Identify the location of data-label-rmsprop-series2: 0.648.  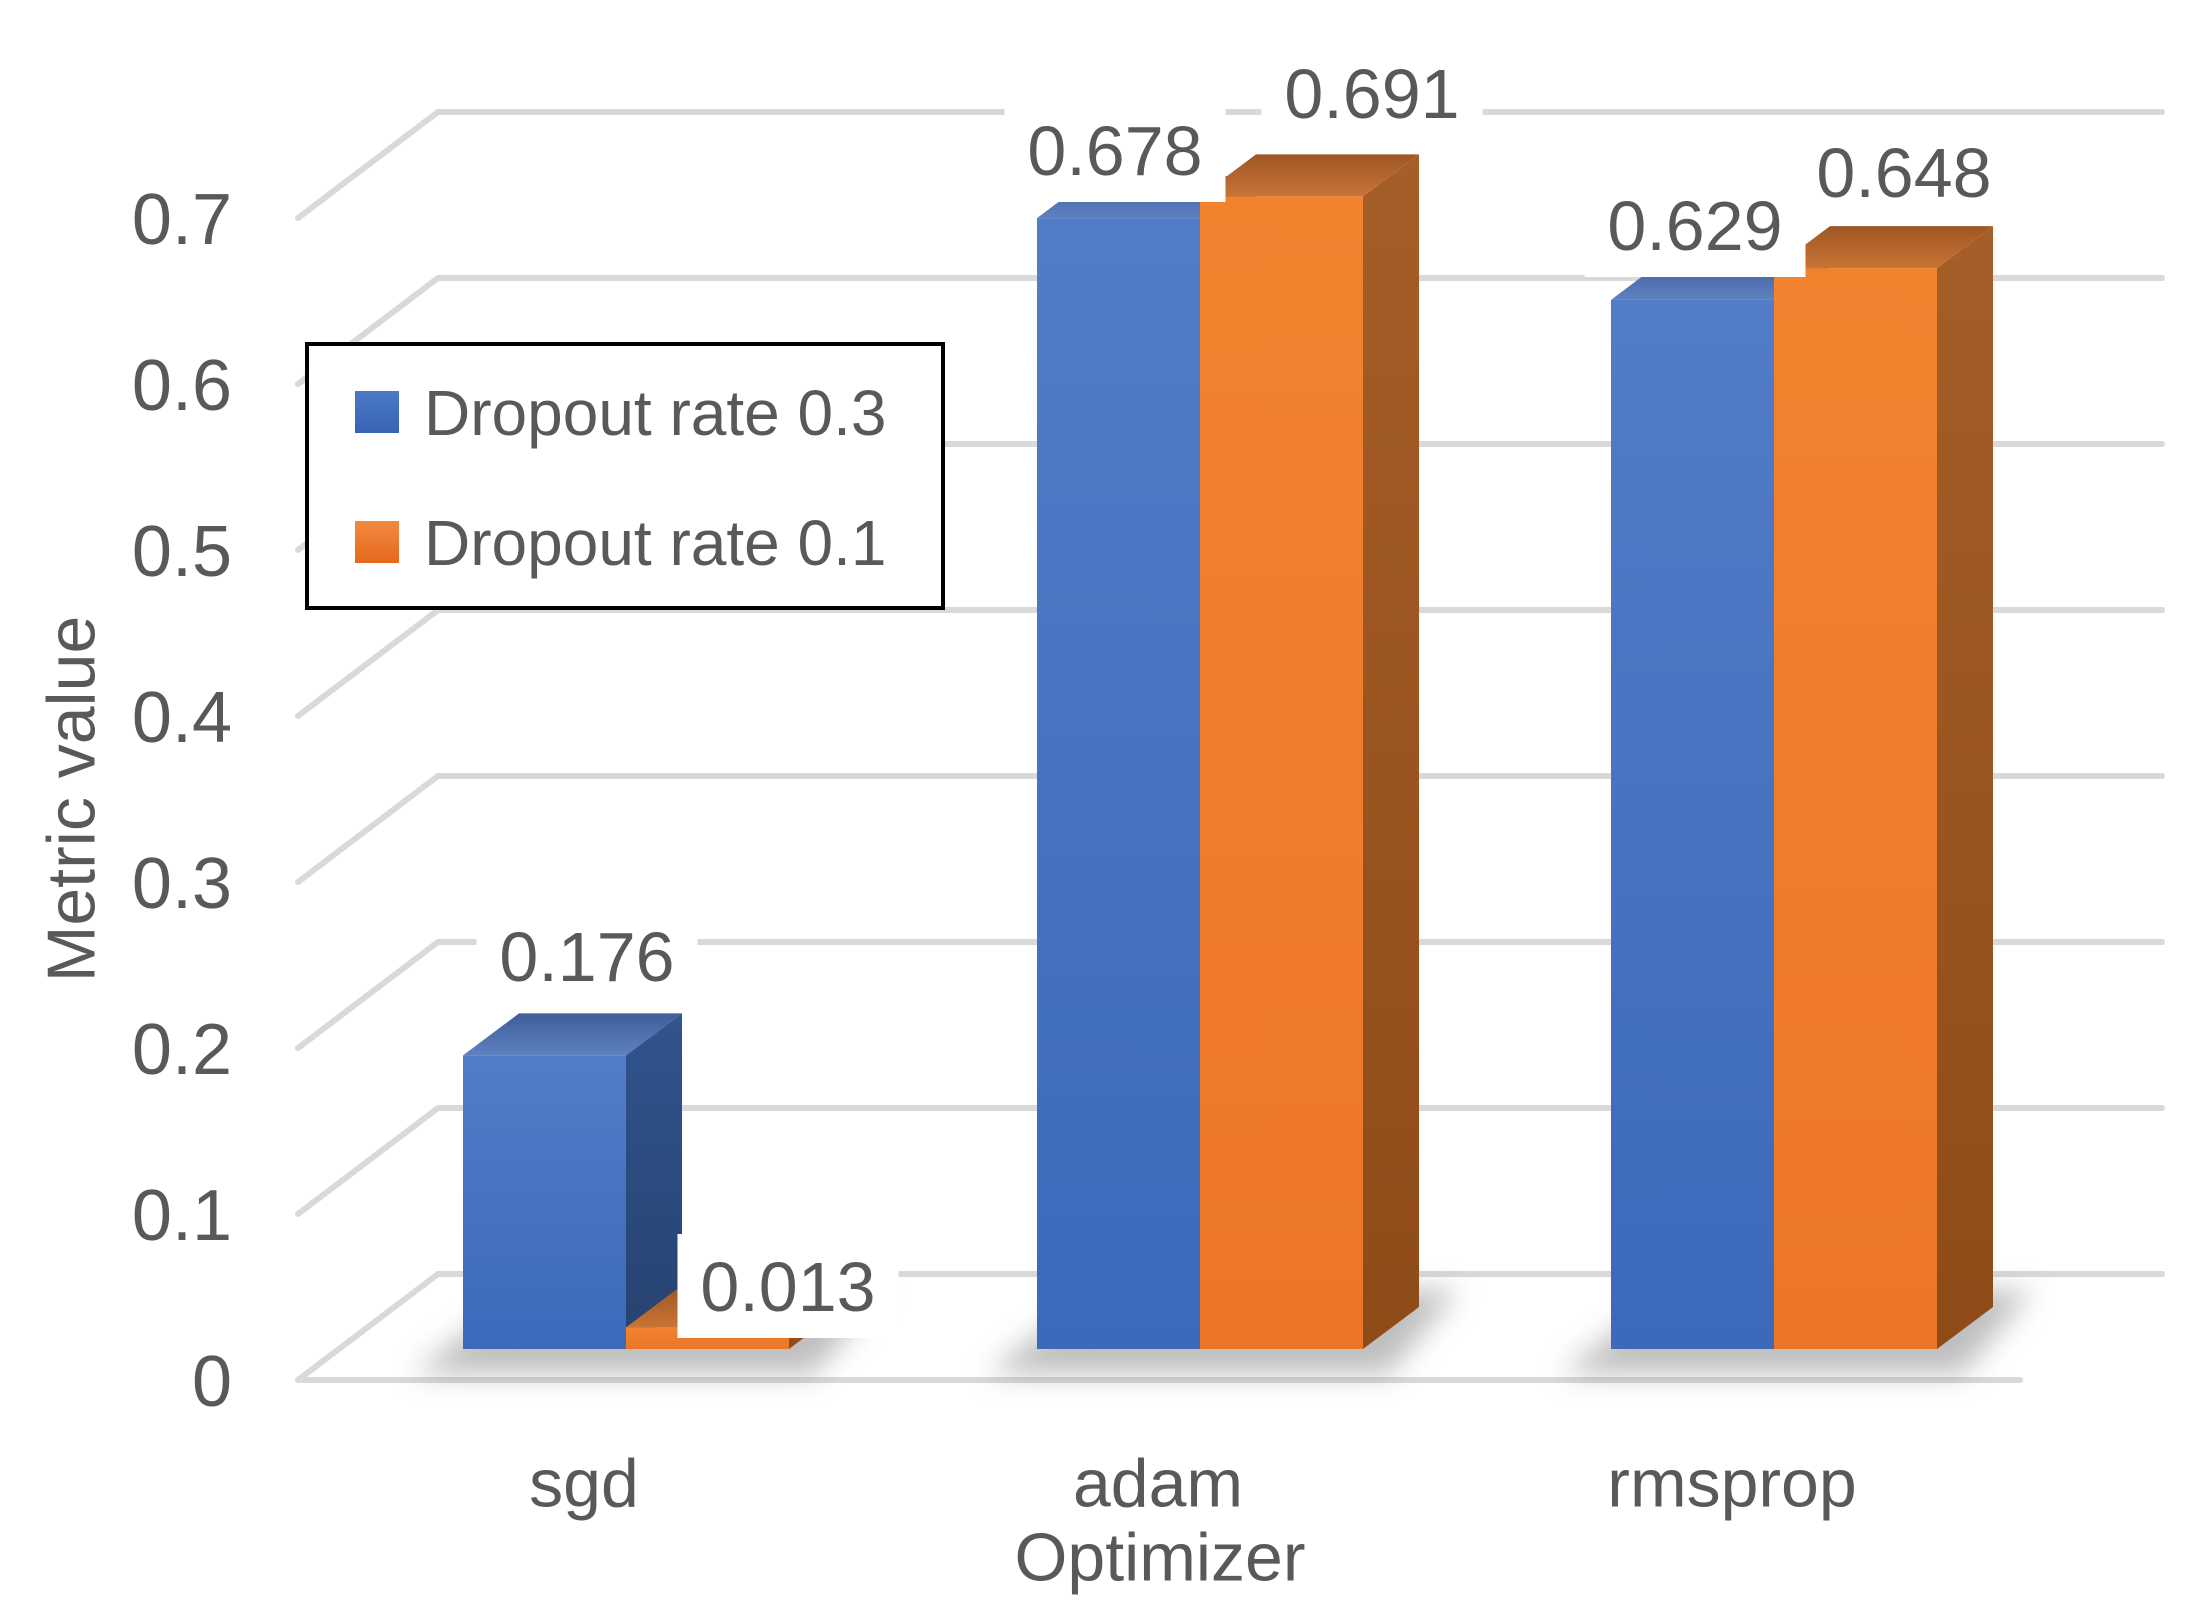
(1903, 173).